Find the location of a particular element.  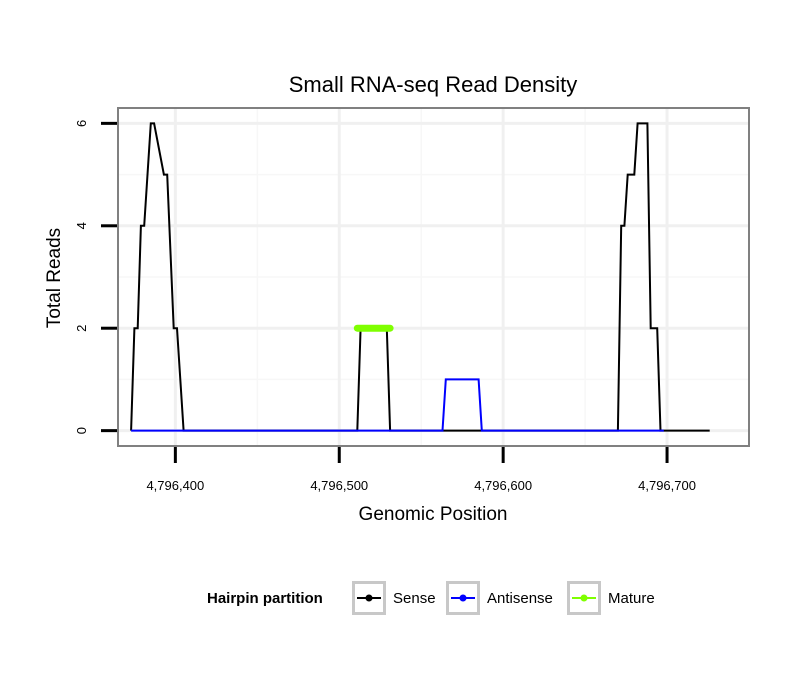

y-tick-label: 2 is located at coordinates (81, 328).